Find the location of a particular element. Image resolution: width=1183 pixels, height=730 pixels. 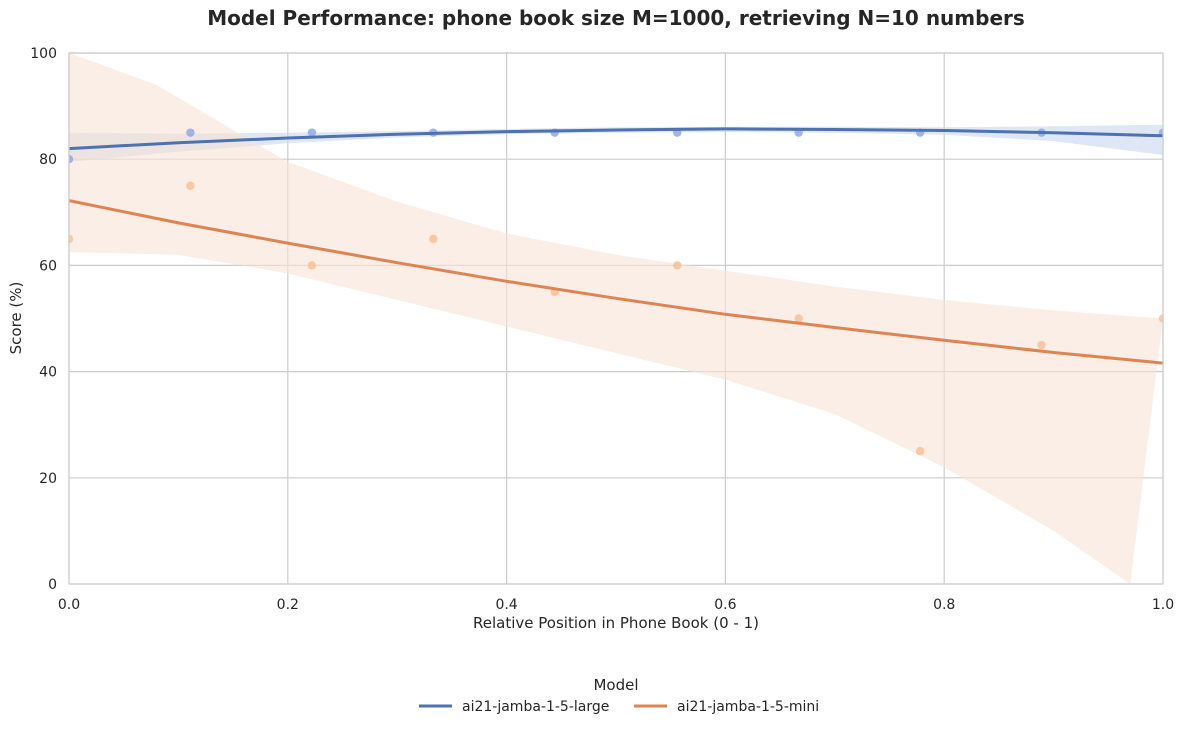

x-tick-label: 1.0 is located at coordinates (1163, 605).